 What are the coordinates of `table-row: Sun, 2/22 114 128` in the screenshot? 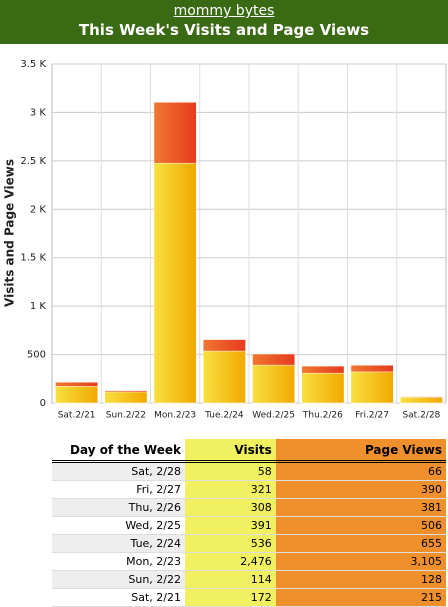 It's located at (249, 579).